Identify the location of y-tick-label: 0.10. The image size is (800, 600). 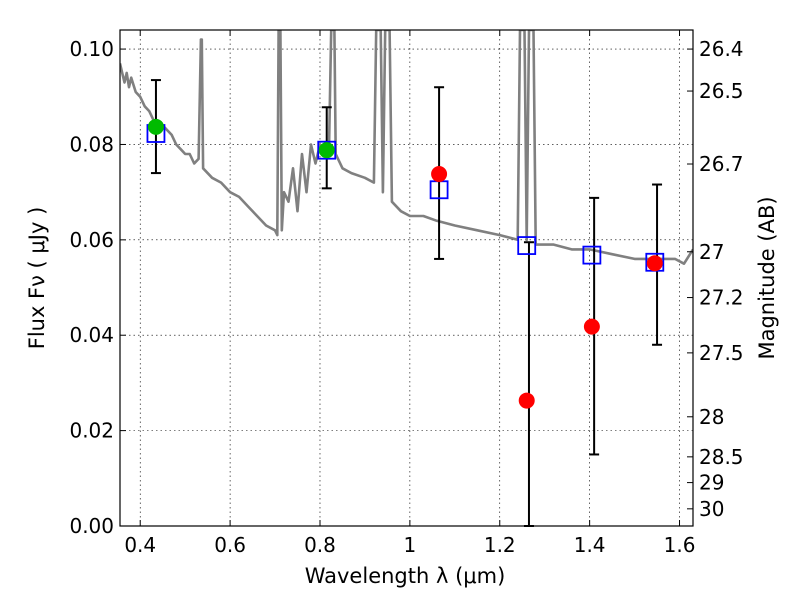
(91, 49).